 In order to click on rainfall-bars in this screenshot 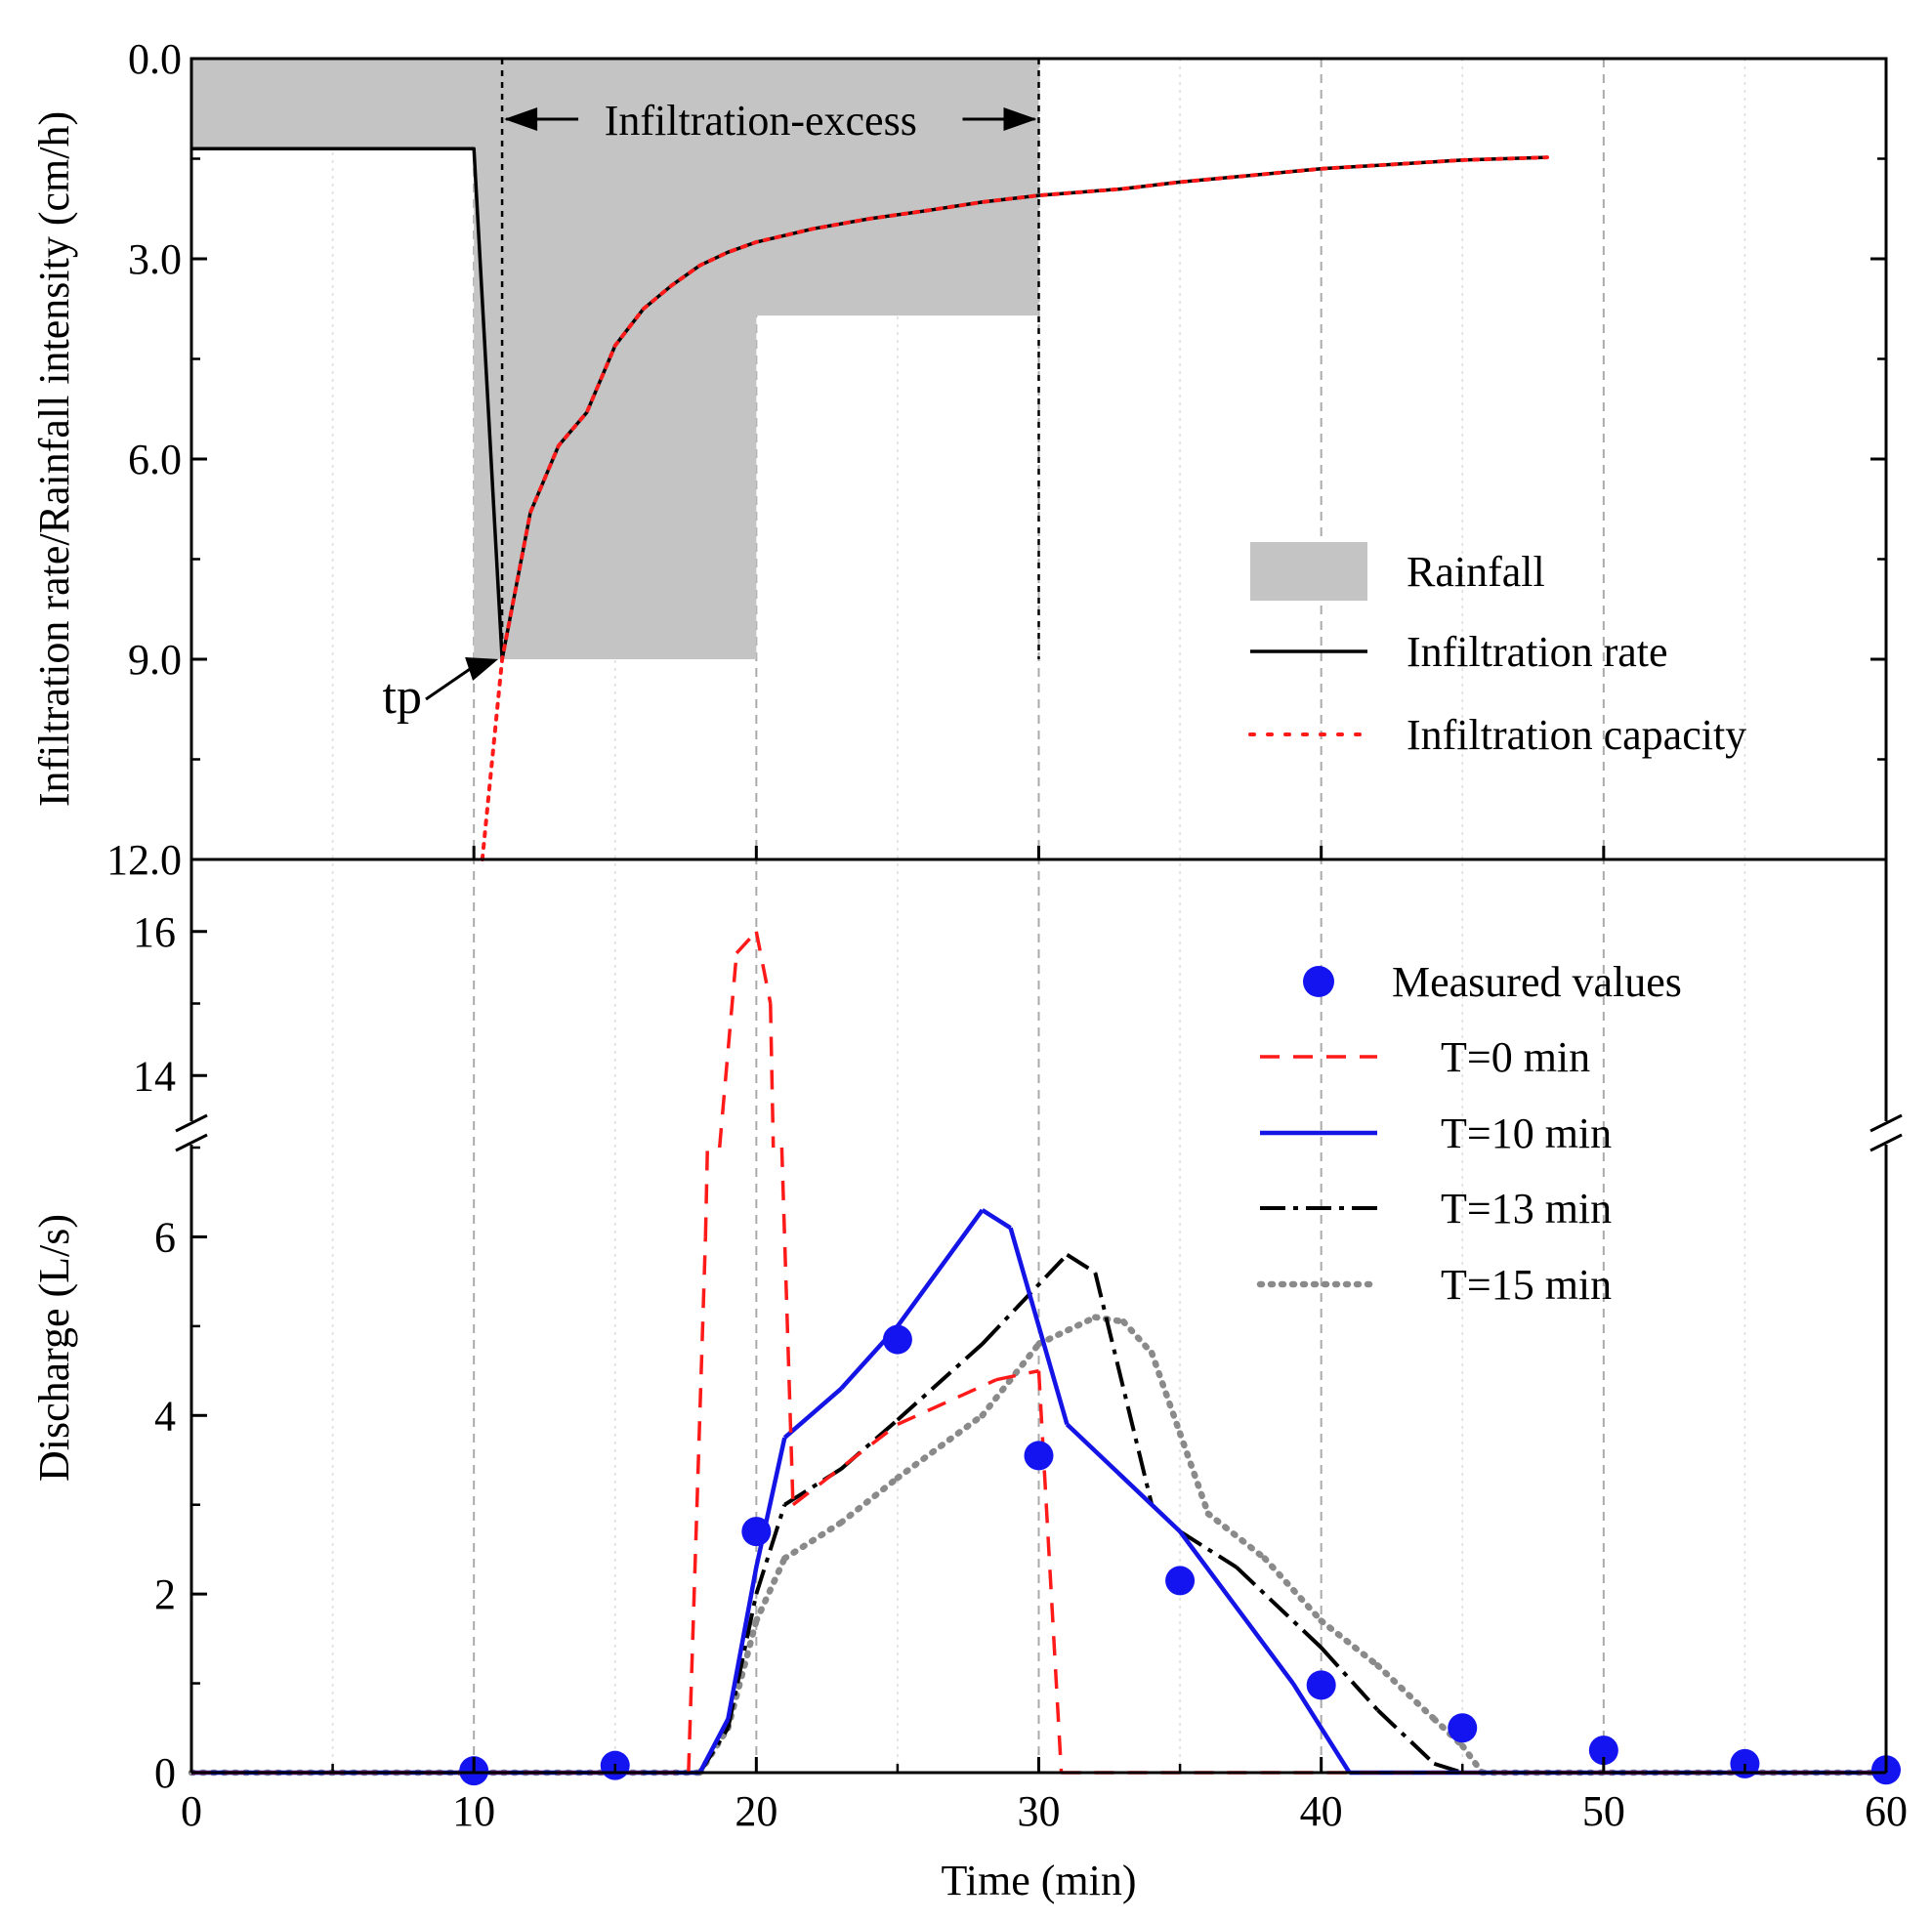, I will do `click(615, 359)`.